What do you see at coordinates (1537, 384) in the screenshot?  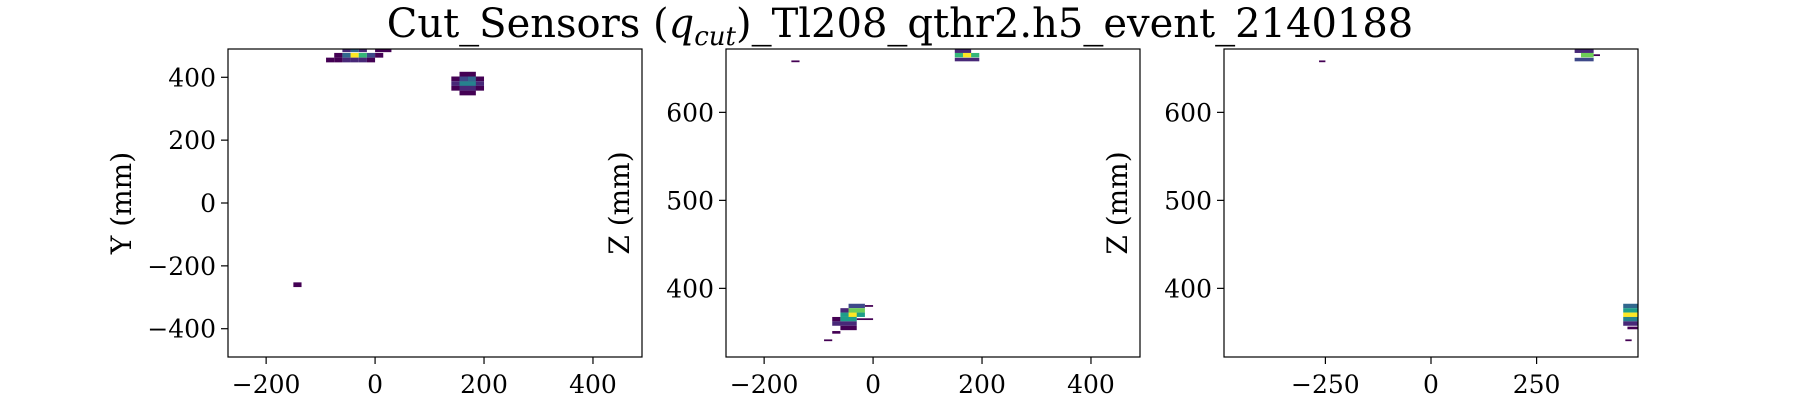 I see `x-tick-label: 250` at bounding box center [1537, 384].